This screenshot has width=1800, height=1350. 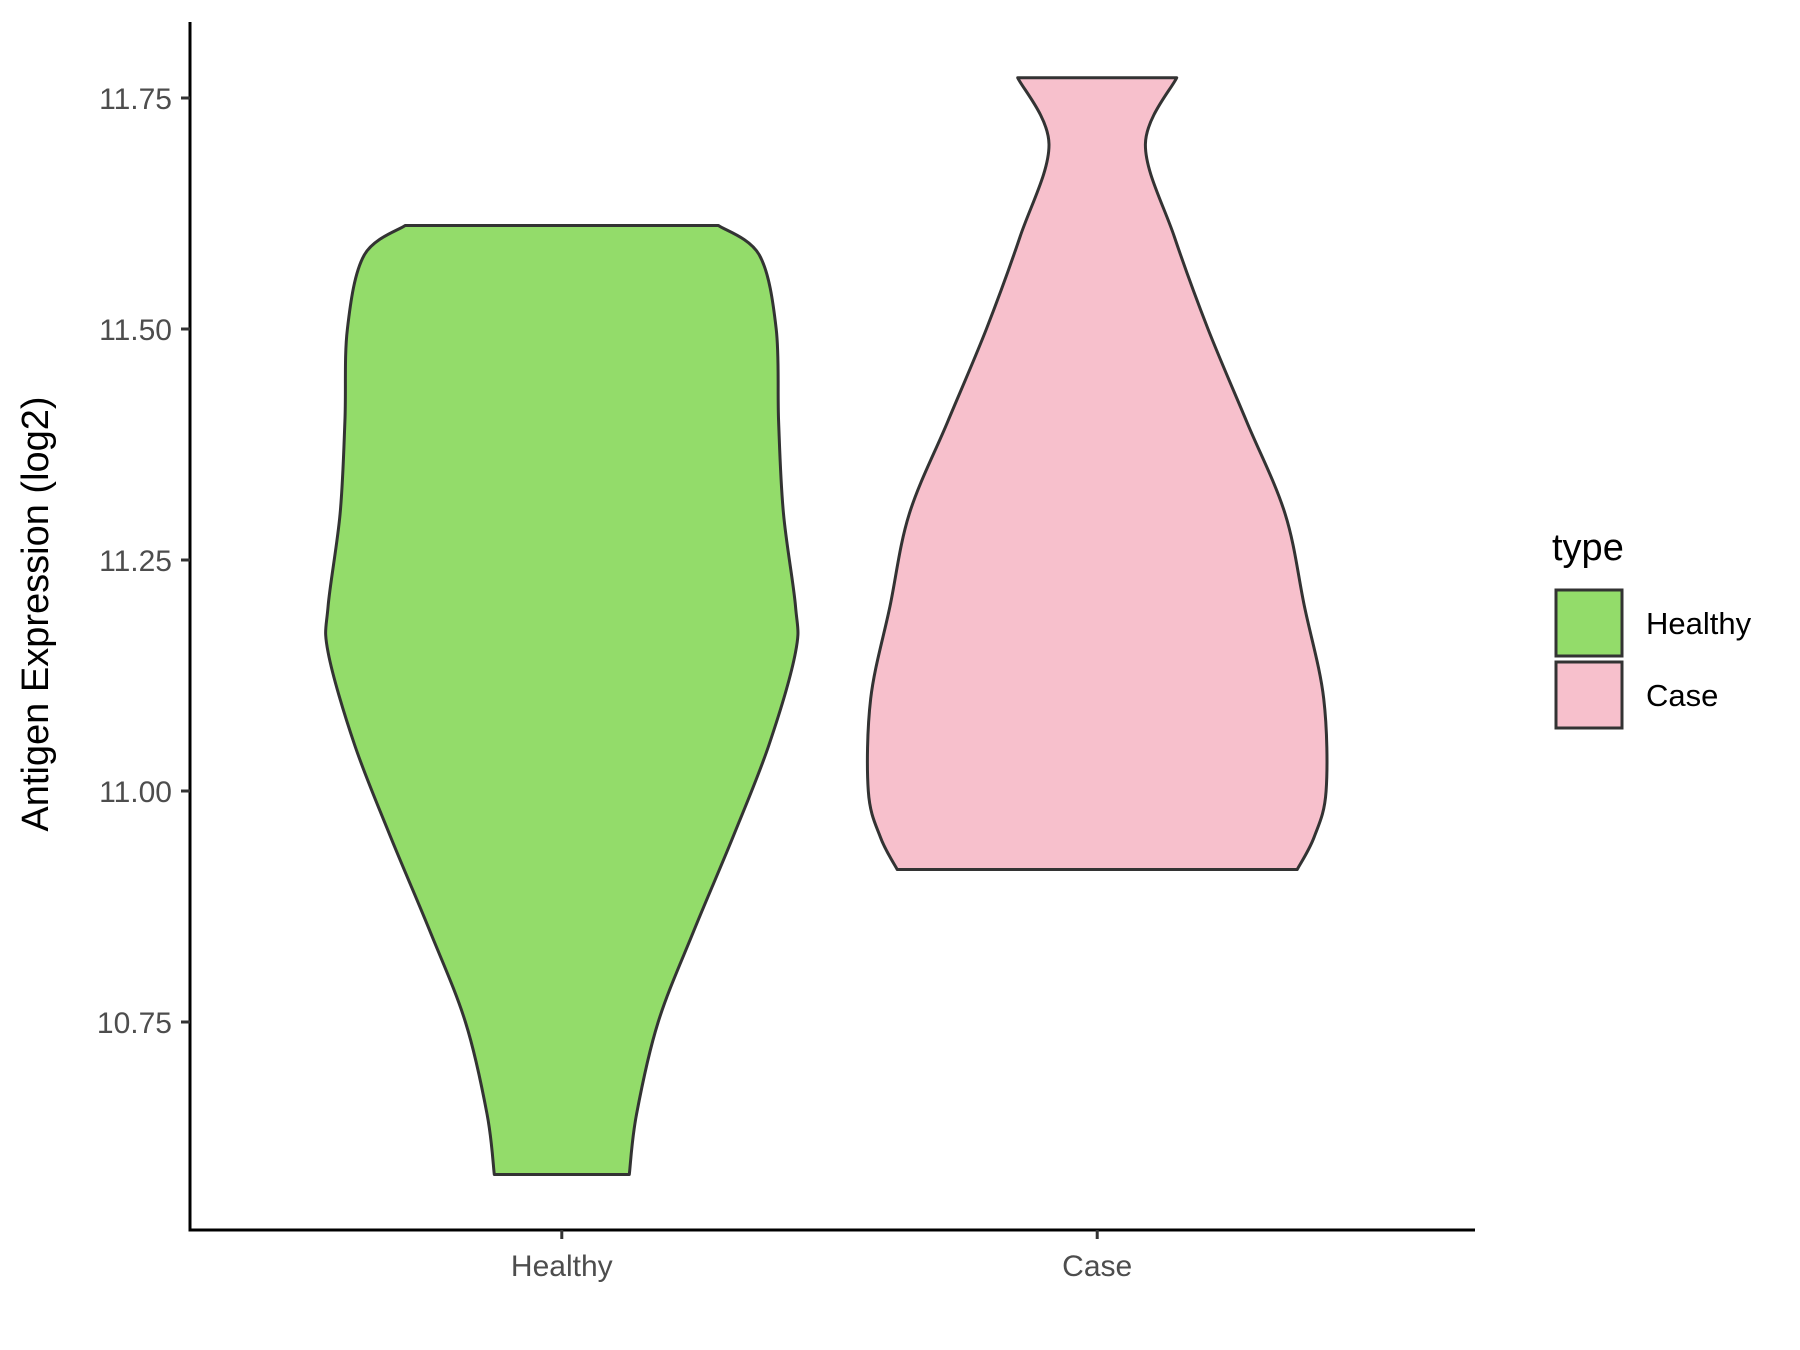 What do you see at coordinates (1588, 548) in the screenshot?
I see `legend-title: type` at bounding box center [1588, 548].